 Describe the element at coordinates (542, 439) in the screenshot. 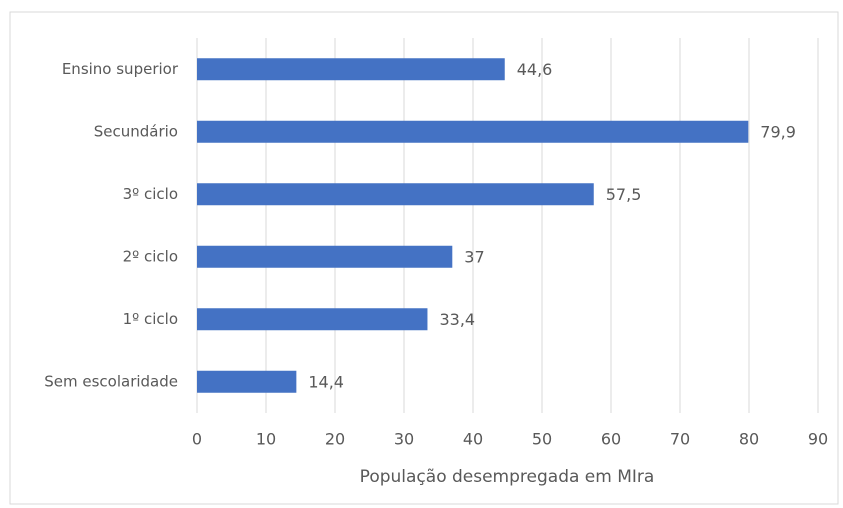

I see `x-tick-label: 50` at that location.